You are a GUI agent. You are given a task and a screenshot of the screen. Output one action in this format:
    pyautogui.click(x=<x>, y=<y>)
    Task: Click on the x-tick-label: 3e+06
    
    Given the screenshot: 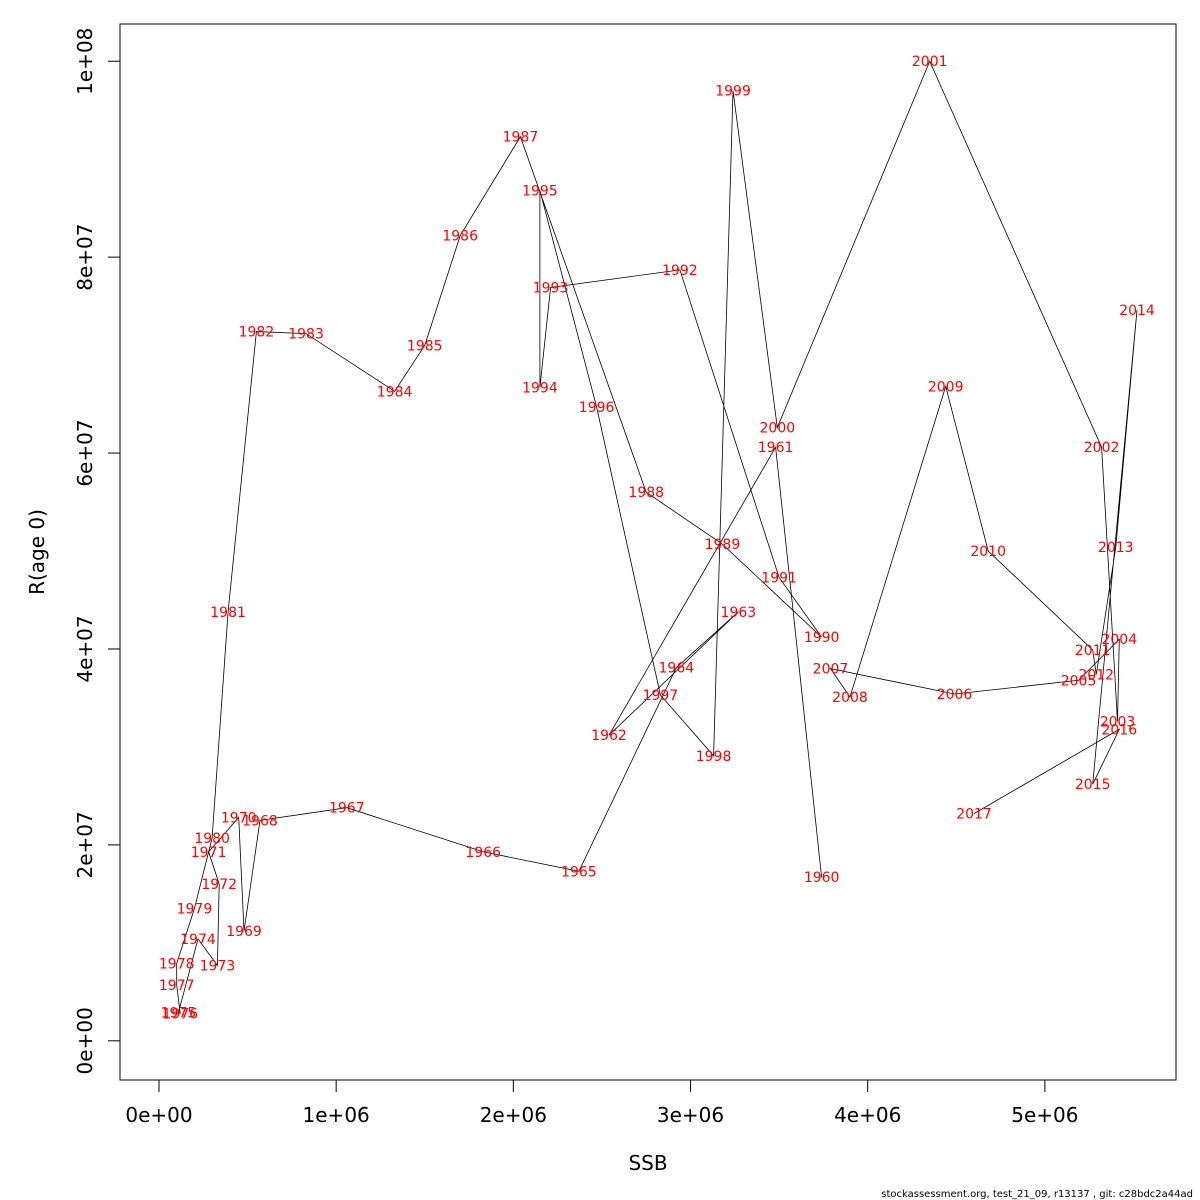 What is the action you would take?
    pyautogui.click(x=690, y=1115)
    